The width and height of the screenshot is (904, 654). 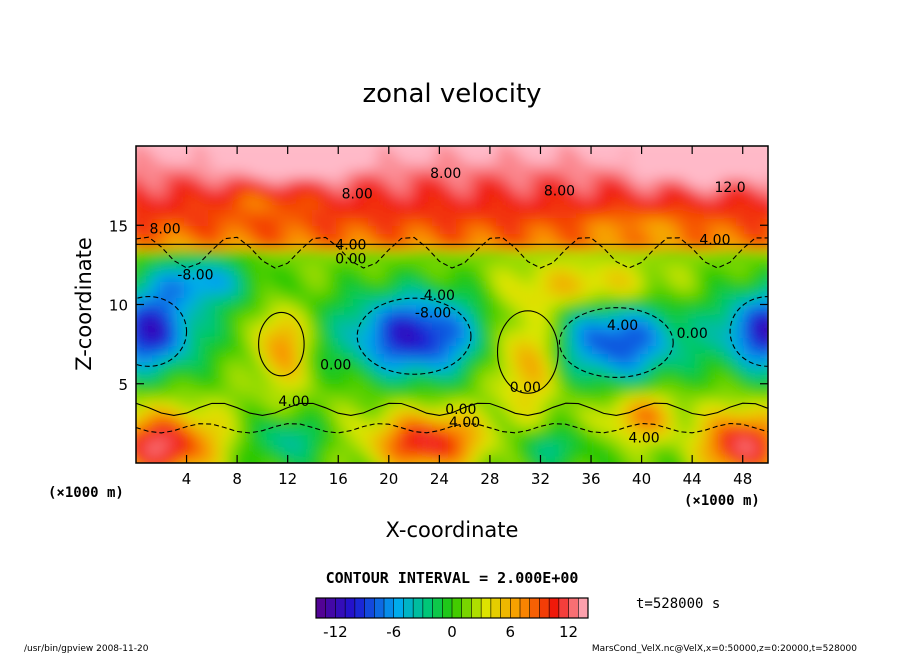 I want to click on y-tick-label: 15, so click(x=118, y=226).